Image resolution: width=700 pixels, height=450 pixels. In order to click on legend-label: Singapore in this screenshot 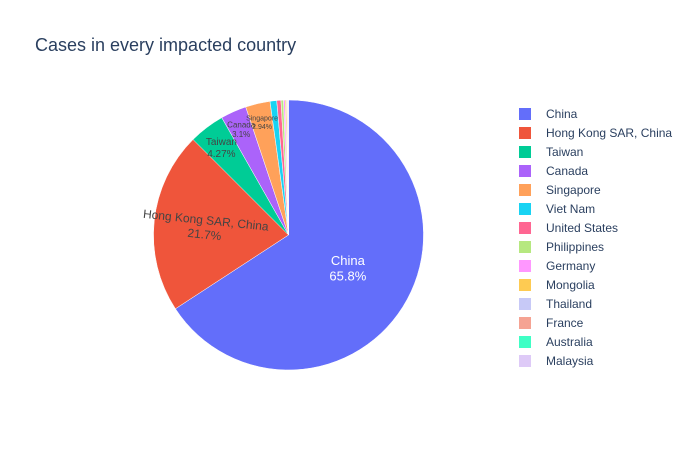, I will do `click(573, 190)`.